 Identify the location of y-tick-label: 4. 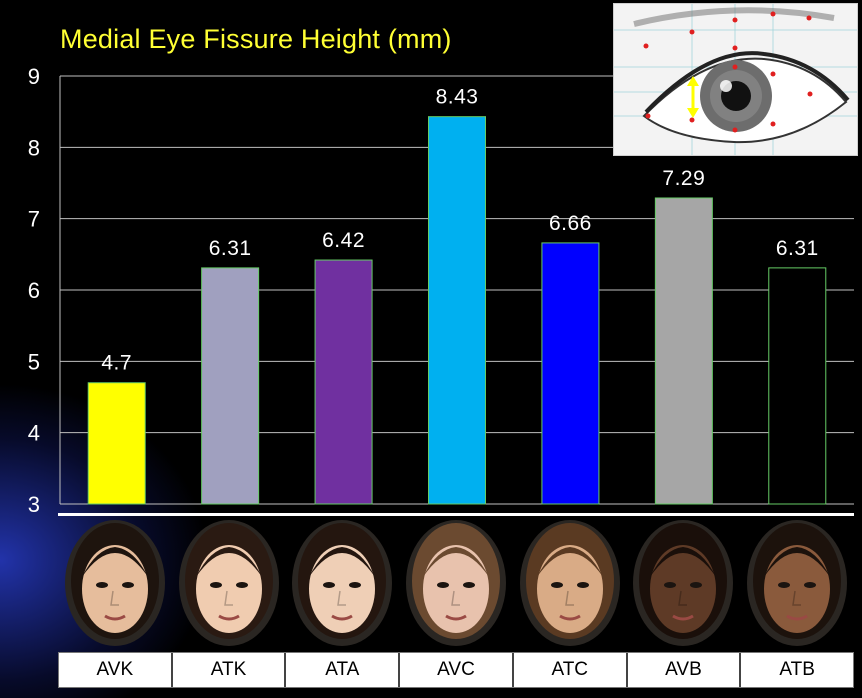
(34, 433).